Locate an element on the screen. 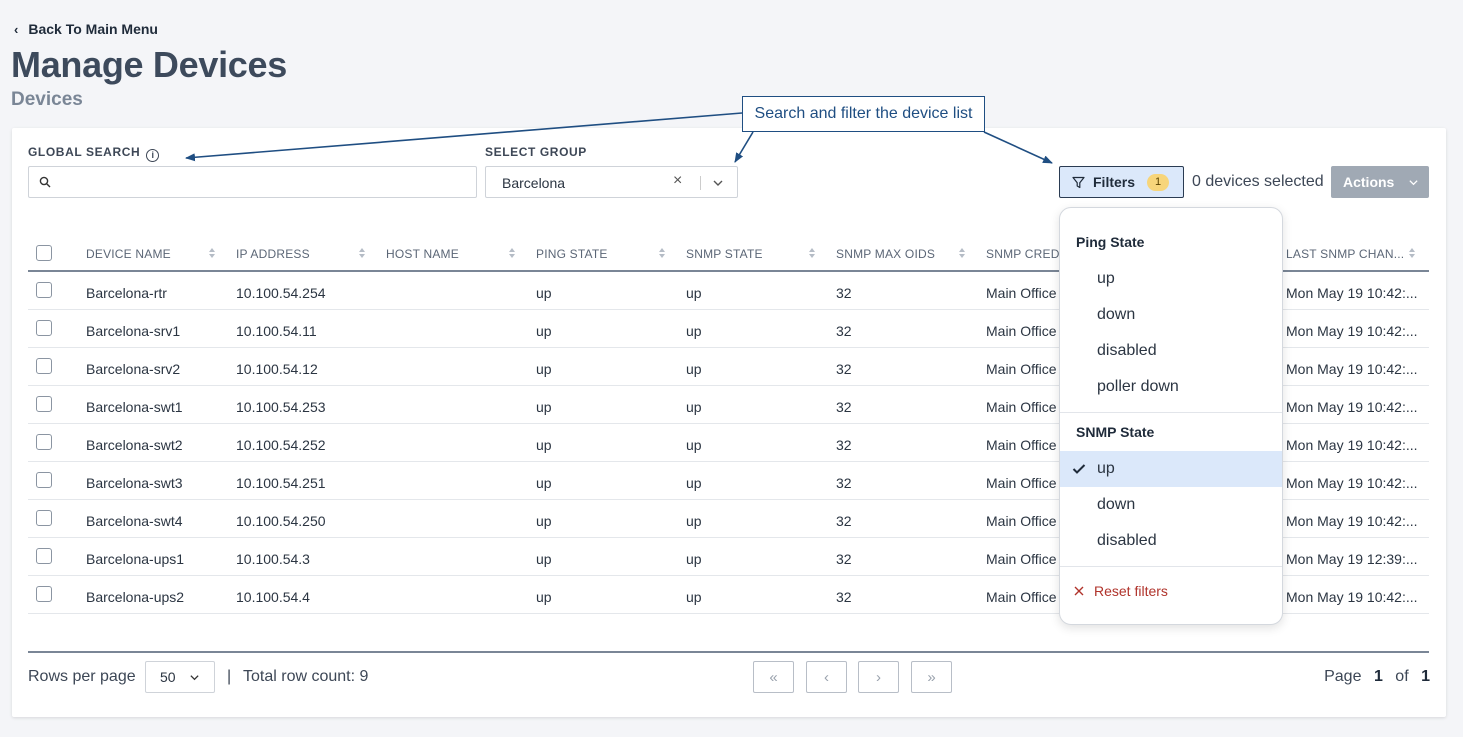 This screenshot has width=1463, height=737. info-icon: i is located at coordinates (153, 155).